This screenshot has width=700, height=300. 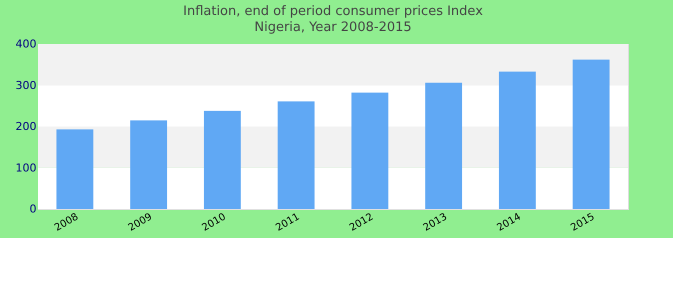 What do you see at coordinates (26, 44) in the screenshot?
I see `y-tick-label: 400` at bounding box center [26, 44].